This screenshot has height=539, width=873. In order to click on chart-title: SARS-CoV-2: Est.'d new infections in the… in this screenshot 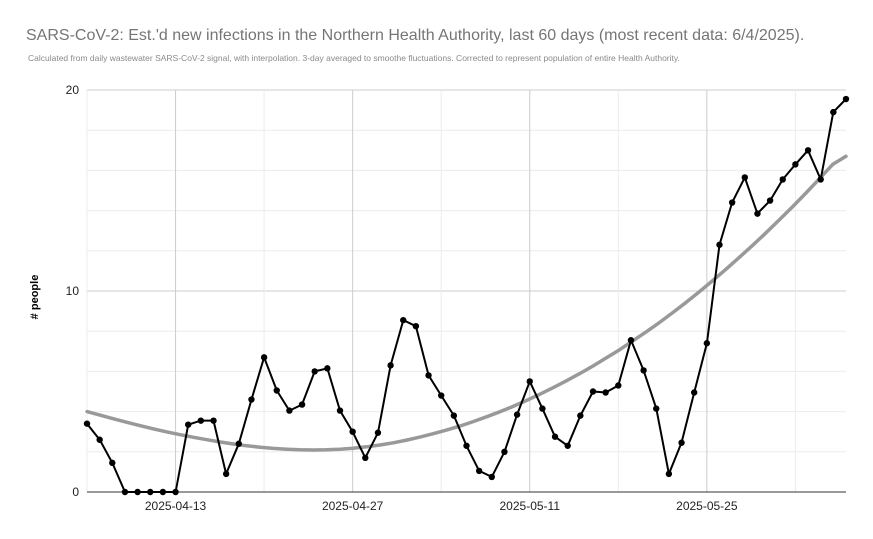, I will do `click(415, 35)`.